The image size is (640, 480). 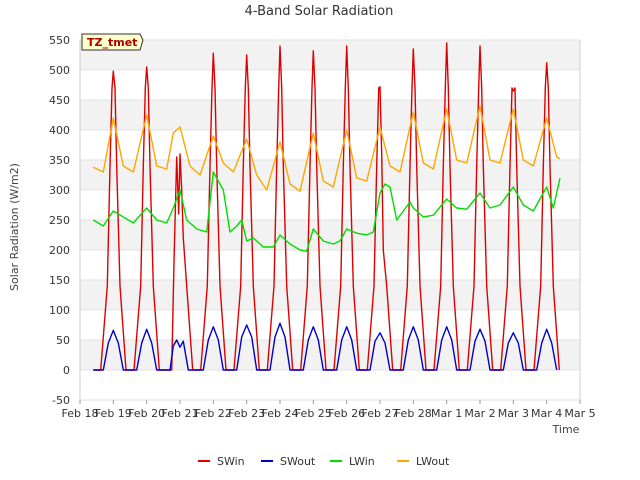 What do you see at coordinates (413, 413) in the screenshot?
I see `x-tick-label: Feb 28` at bounding box center [413, 413].